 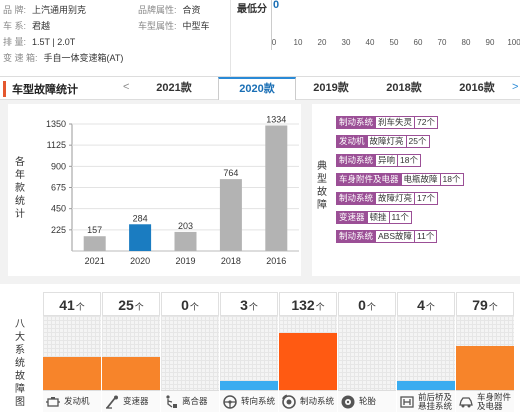 What do you see at coordinates (276, 188) in the screenshot?
I see `bar-2016` at bounding box center [276, 188].